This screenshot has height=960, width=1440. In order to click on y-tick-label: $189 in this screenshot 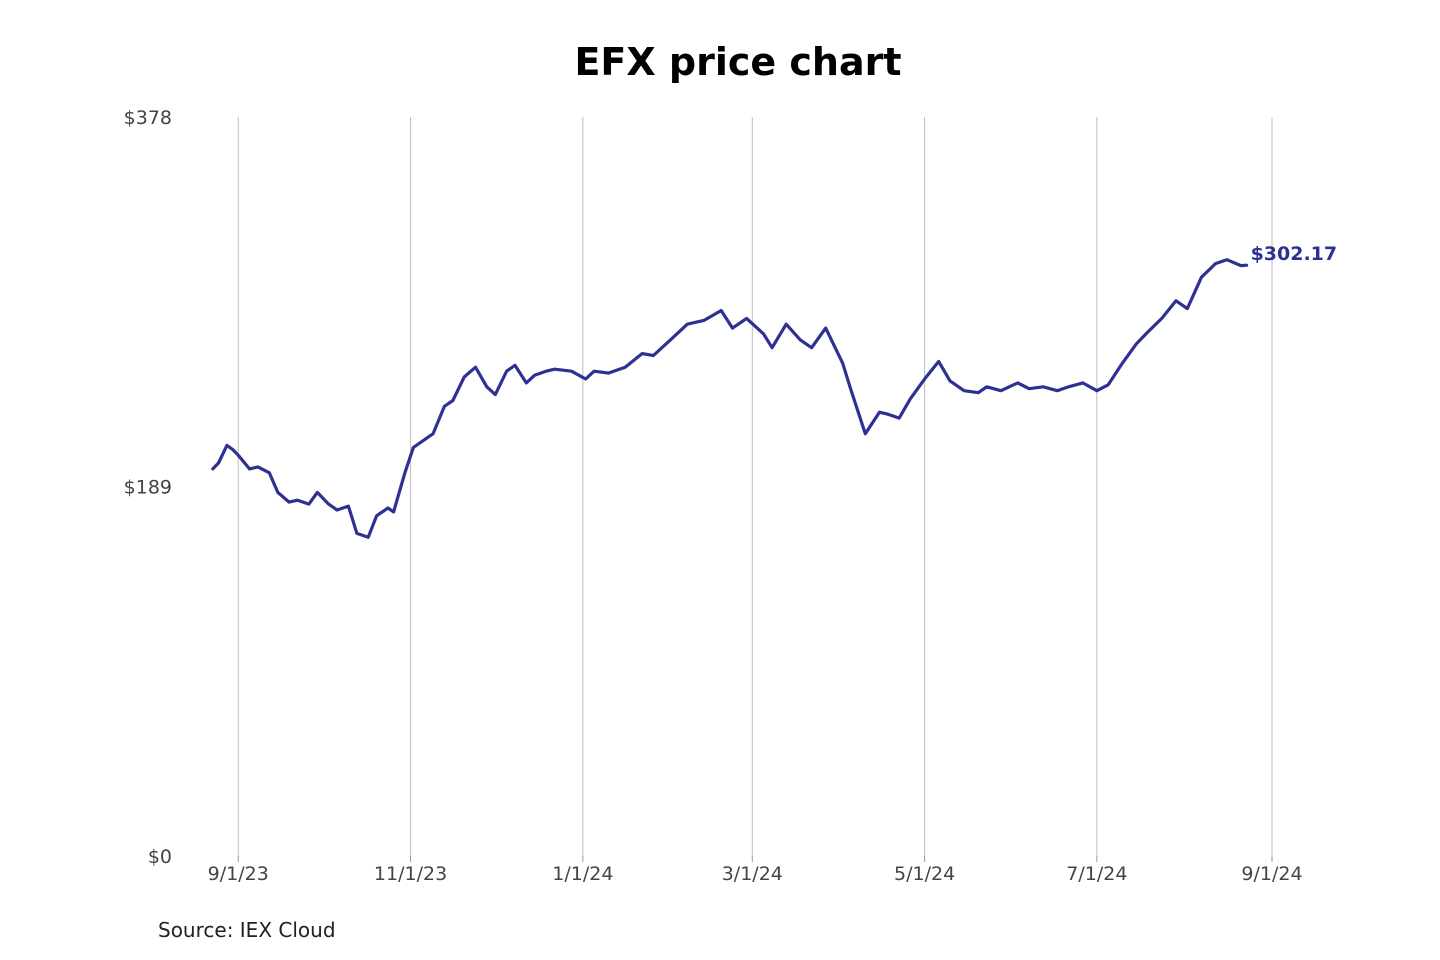, I will do `click(148, 488)`.